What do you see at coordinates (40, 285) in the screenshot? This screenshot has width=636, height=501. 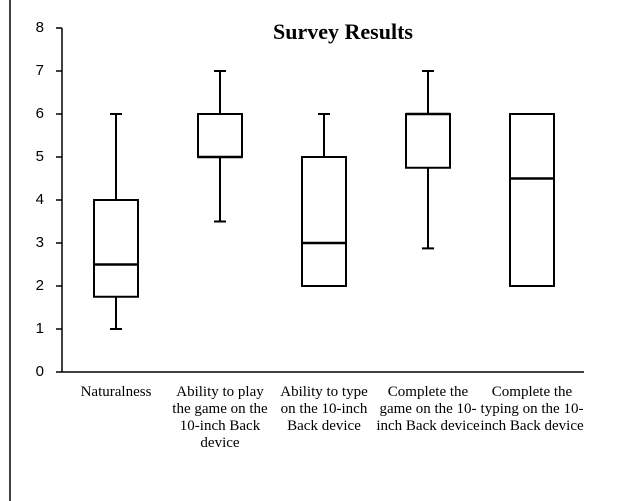 I see `y-tick-label: 2` at bounding box center [40, 285].